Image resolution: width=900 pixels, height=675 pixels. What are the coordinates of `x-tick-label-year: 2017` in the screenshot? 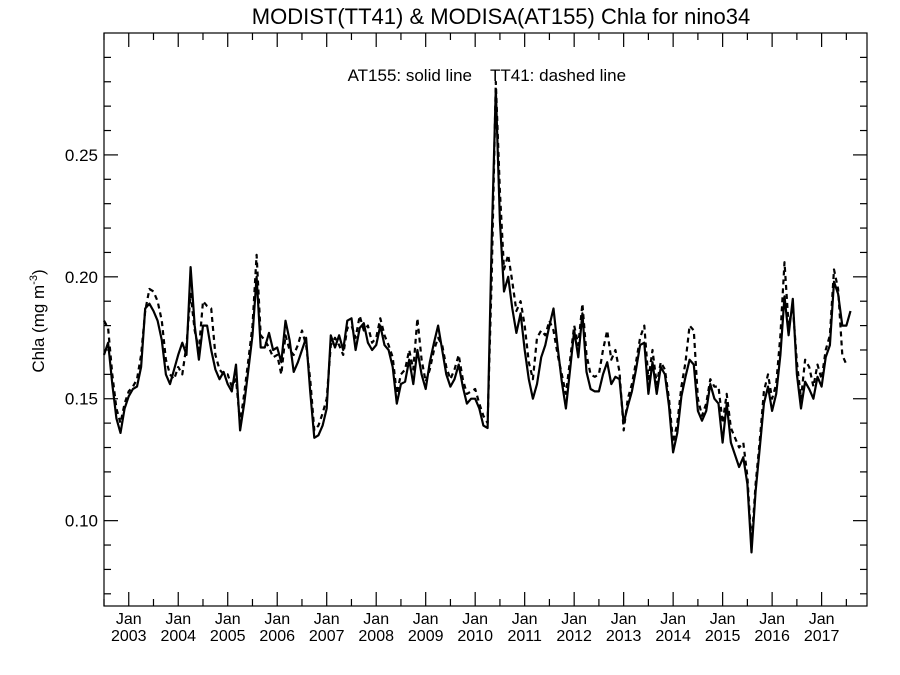 It's located at (822, 636).